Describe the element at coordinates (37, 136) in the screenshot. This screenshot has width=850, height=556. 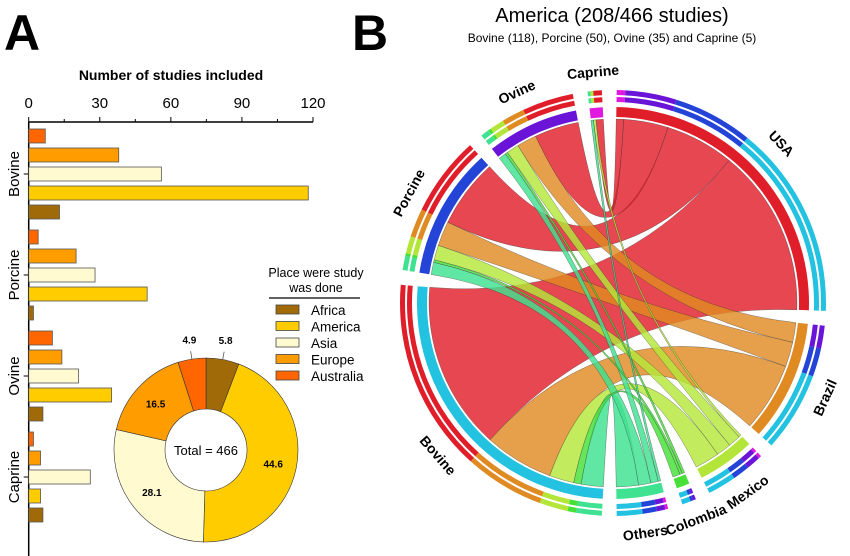
I see `bar-bovine-australia` at that location.